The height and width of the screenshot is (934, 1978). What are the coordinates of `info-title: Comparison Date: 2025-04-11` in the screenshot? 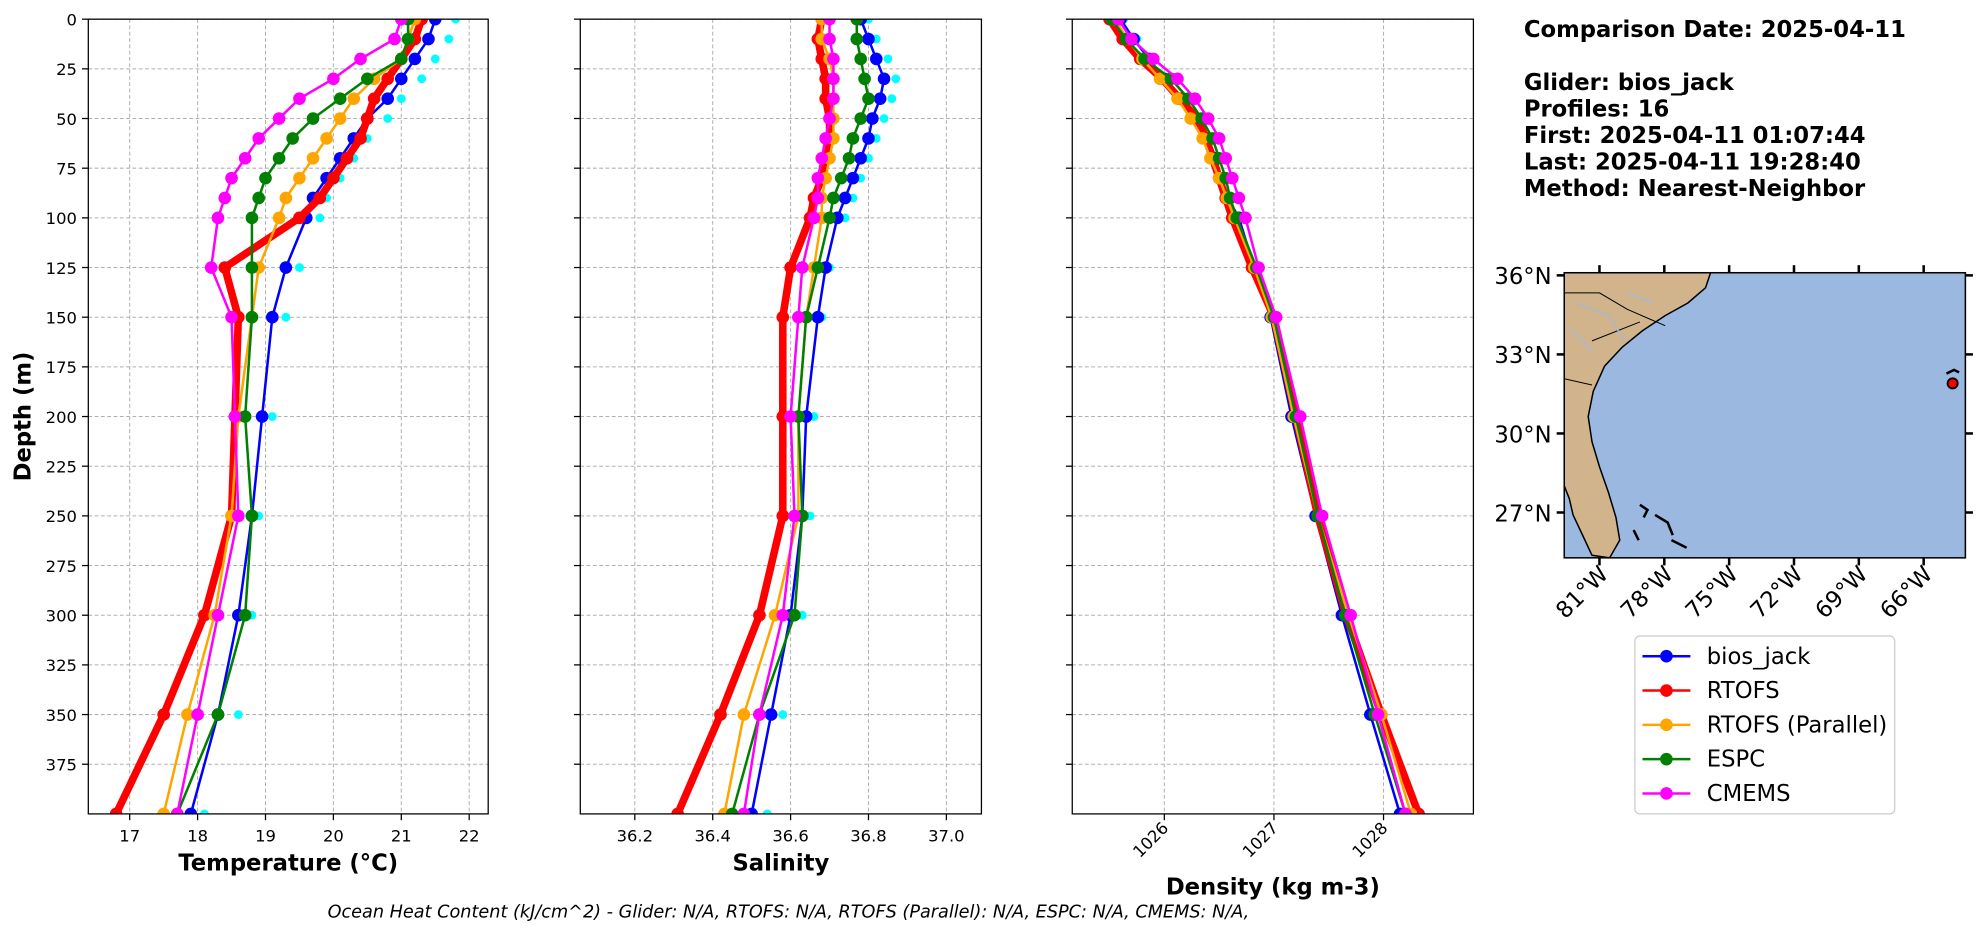 It's located at (1715, 30).